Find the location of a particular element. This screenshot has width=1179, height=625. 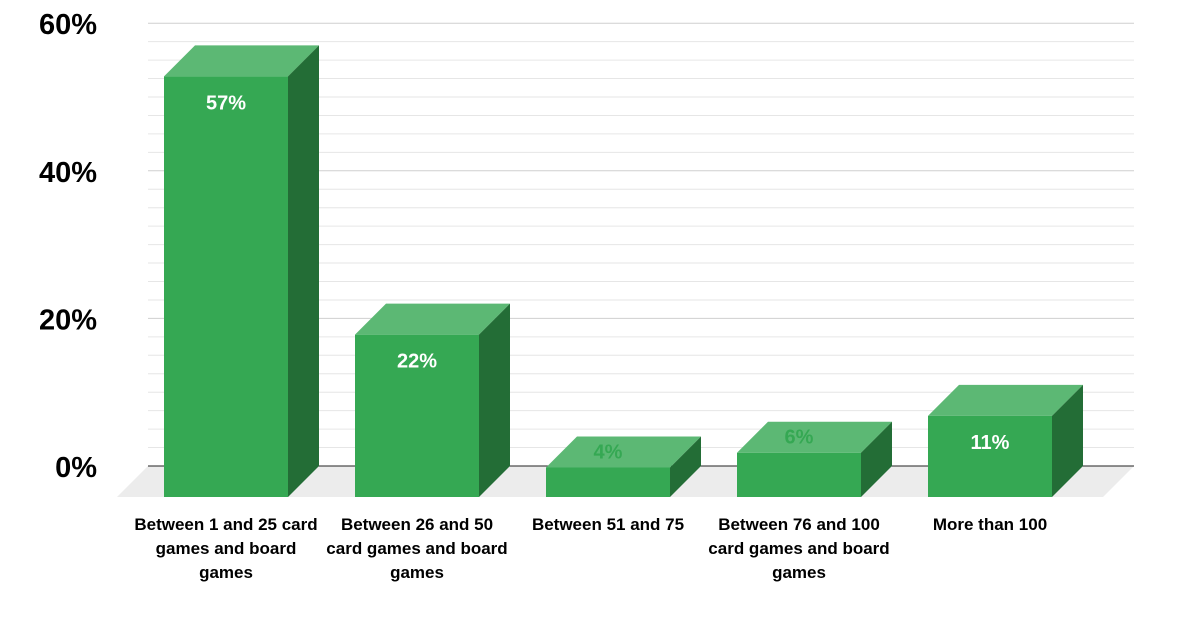

y-axis: 0% 20% 40% 60% is located at coordinates (68, 246).